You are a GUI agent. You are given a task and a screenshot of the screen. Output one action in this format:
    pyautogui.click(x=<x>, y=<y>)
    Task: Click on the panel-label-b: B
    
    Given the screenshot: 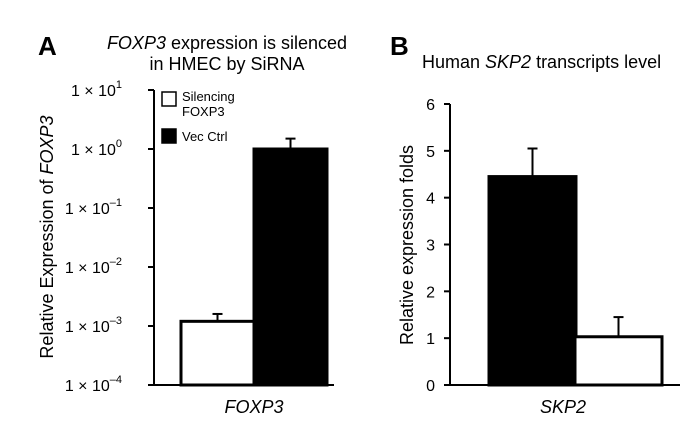 What is the action you would take?
    pyautogui.click(x=399, y=46)
    